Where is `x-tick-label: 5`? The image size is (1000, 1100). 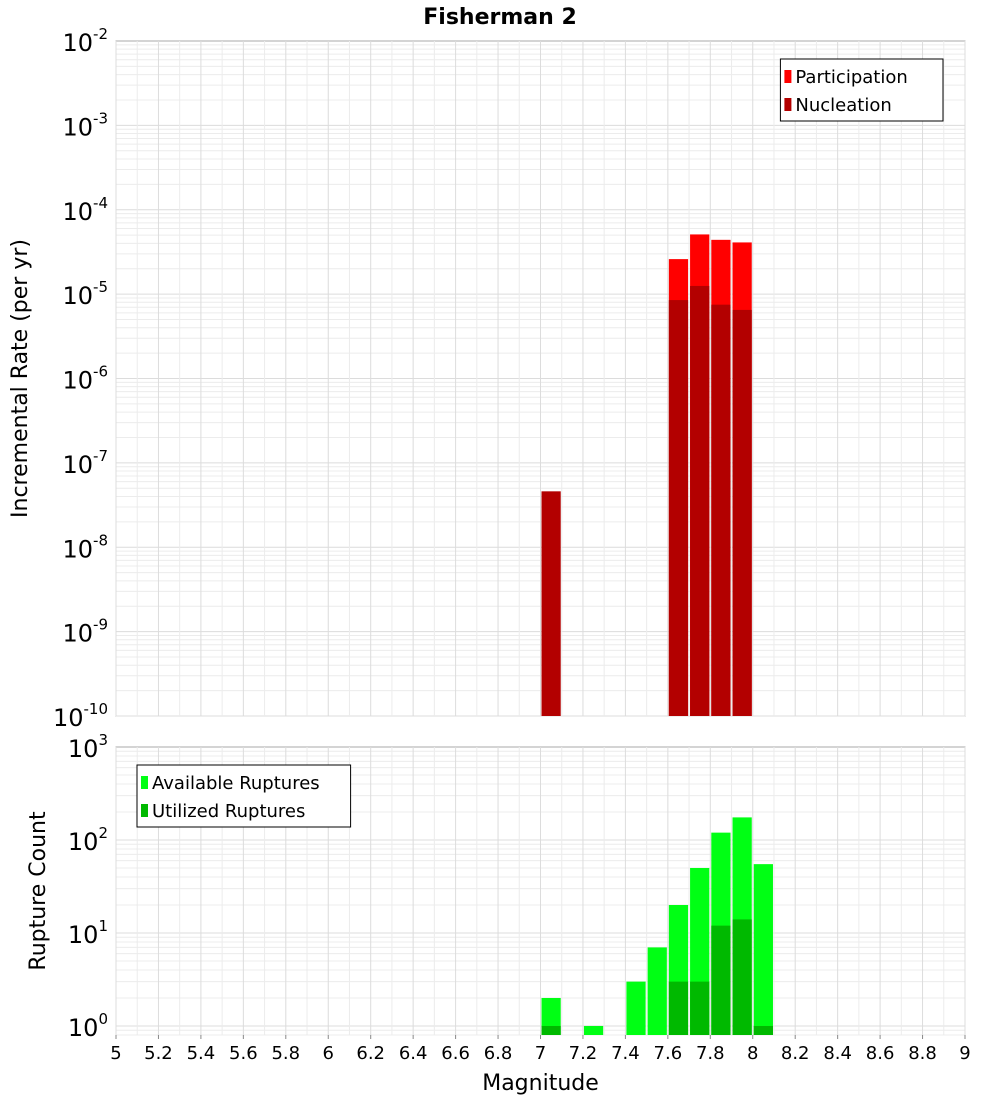
x-tick-label: 5 is located at coordinates (115, 1053).